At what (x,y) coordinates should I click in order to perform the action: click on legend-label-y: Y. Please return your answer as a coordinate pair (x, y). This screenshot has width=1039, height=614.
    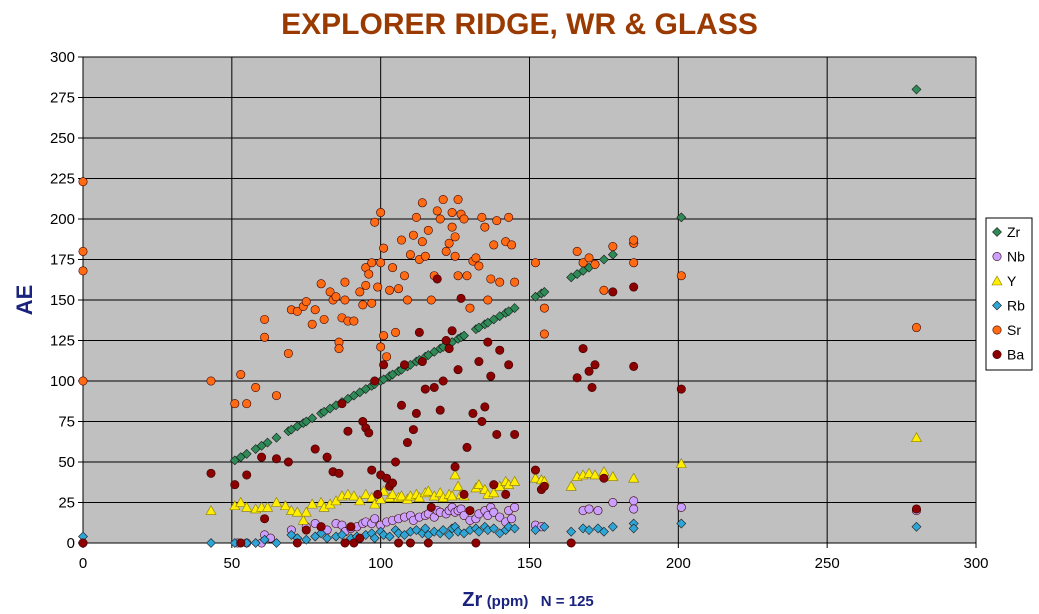
    Looking at the image, I should click on (1012, 281).